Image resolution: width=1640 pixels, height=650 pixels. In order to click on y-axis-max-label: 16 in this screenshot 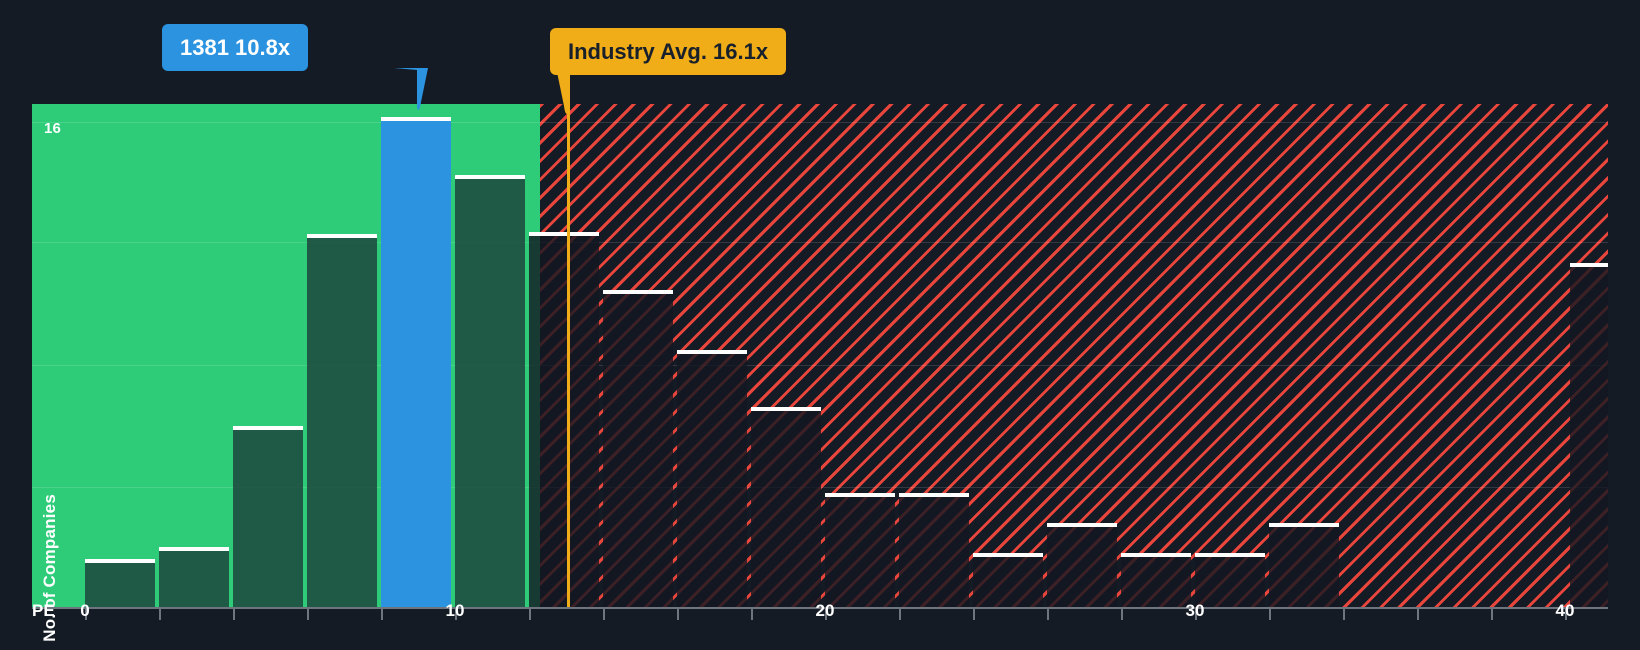, I will do `click(53, 128)`.